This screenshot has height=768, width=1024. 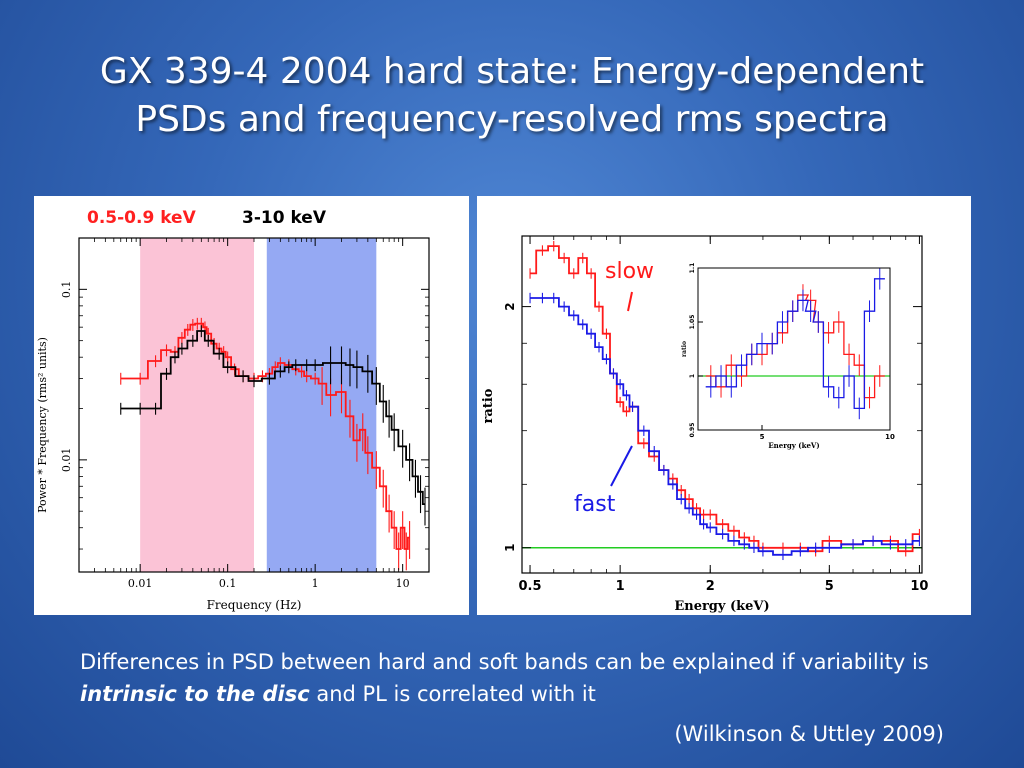 What do you see at coordinates (142, 218) in the screenshot?
I see `band-label-soft: 0.5-0.9 keV` at bounding box center [142, 218].